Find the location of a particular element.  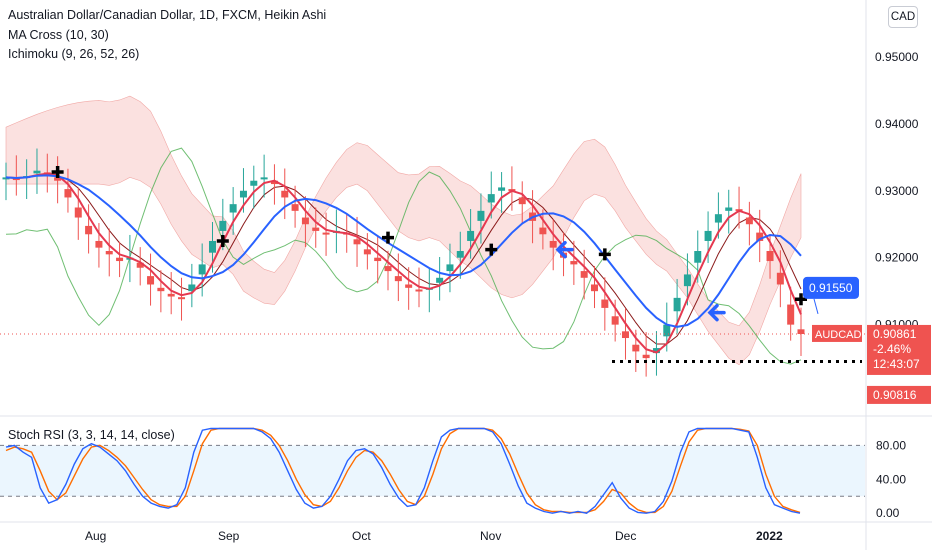

time-axis-tick: Nov is located at coordinates (490, 536).